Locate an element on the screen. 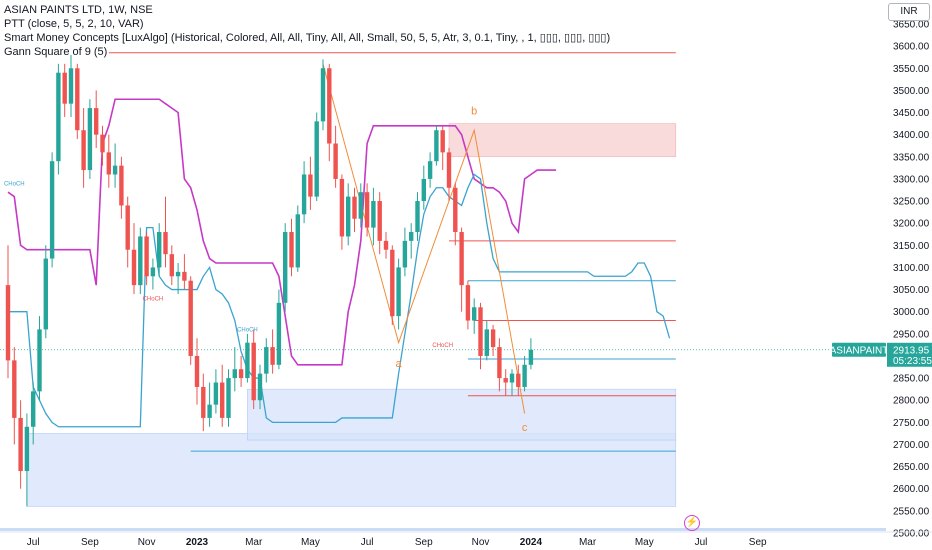 The height and width of the screenshot is (550, 932). x-tick-label-4: Mar is located at coordinates (254, 542).